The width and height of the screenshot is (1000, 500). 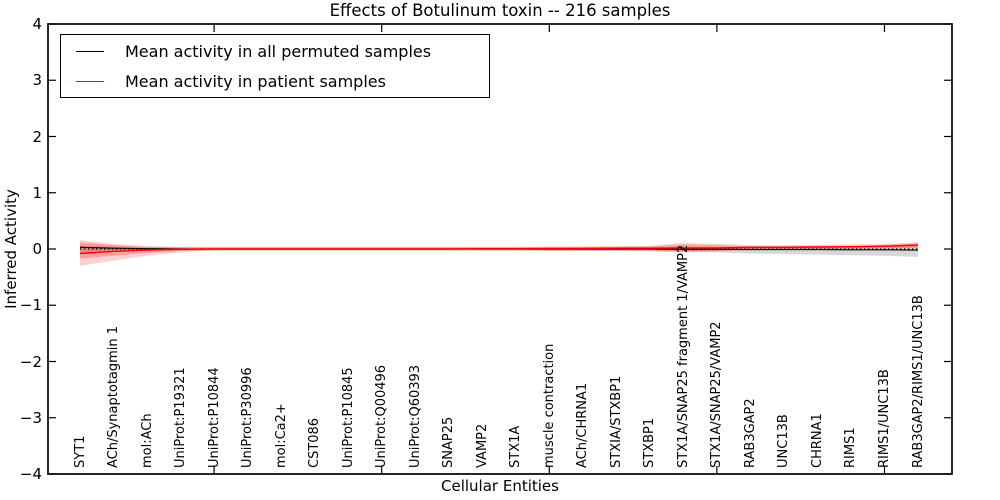 What do you see at coordinates (214, 417) in the screenshot?
I see `x-category-label: UniProt:P10844` at bounding box center [214, 417].